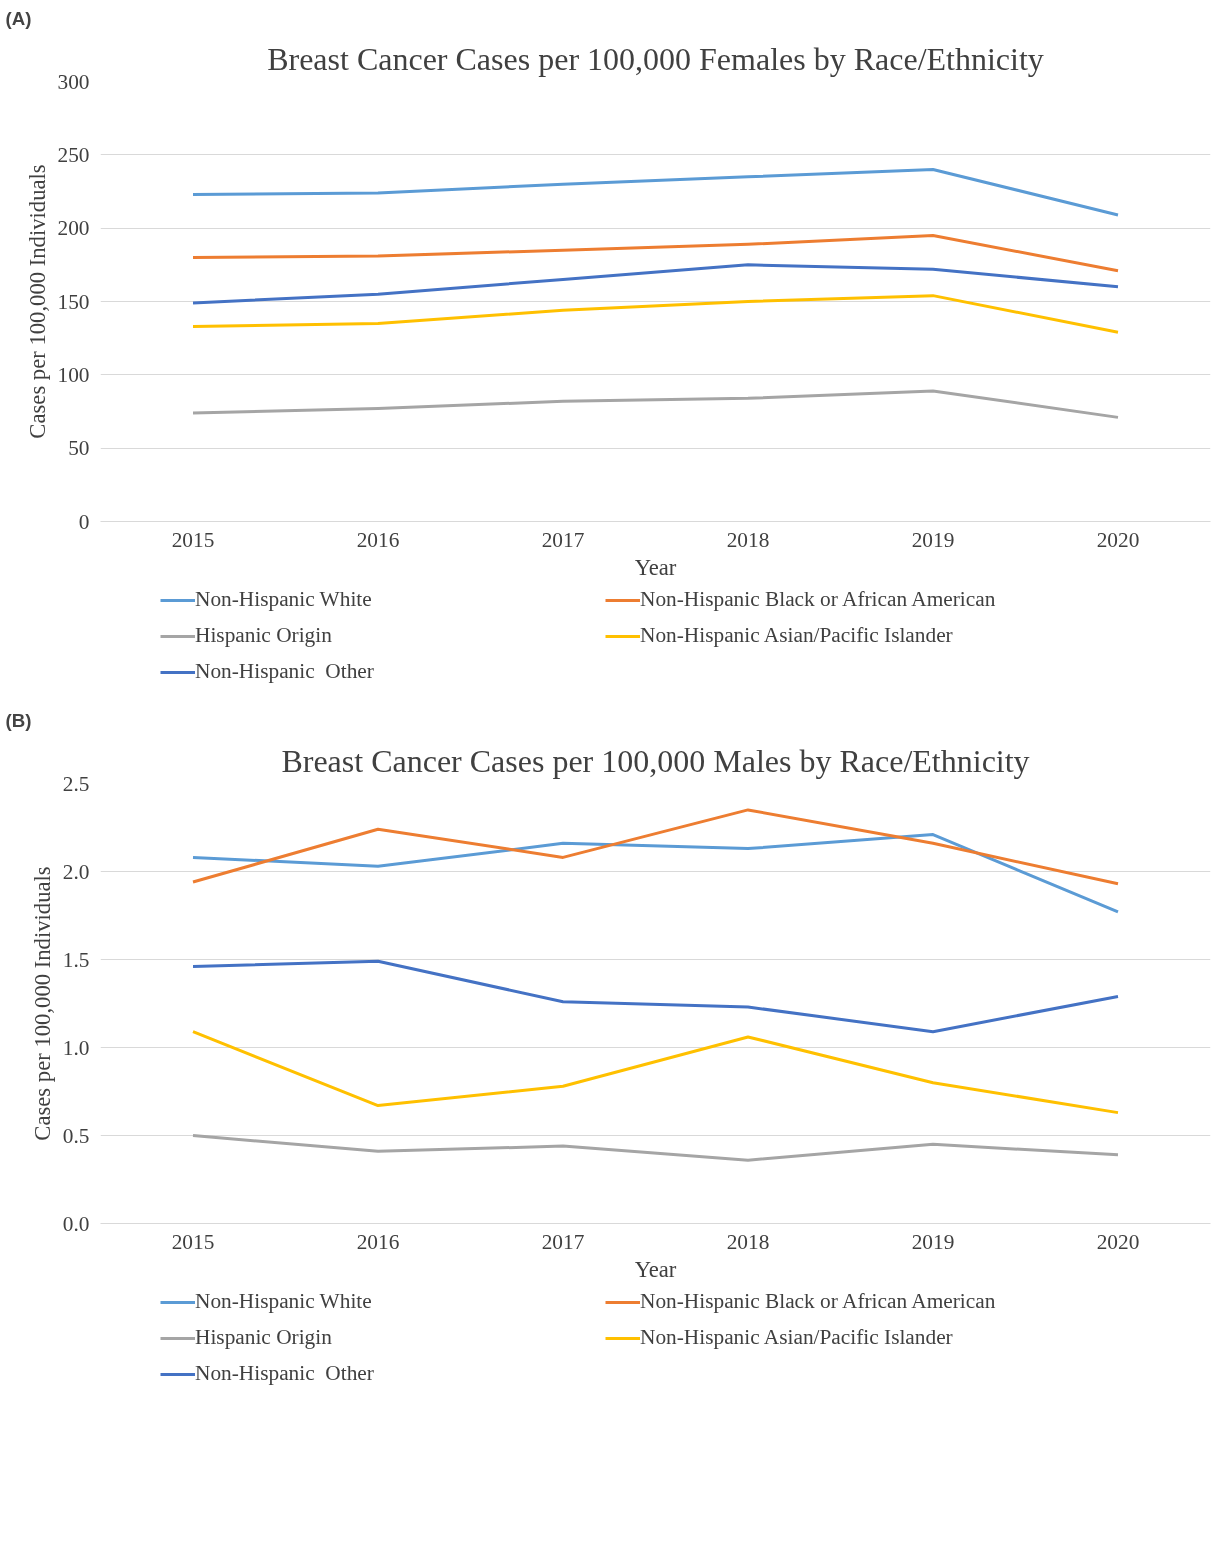 The image size is (1230, 1564). Describe the element at coordinates (73, 81) in the screenshot. I see `y-tick-label: 300` at that location.